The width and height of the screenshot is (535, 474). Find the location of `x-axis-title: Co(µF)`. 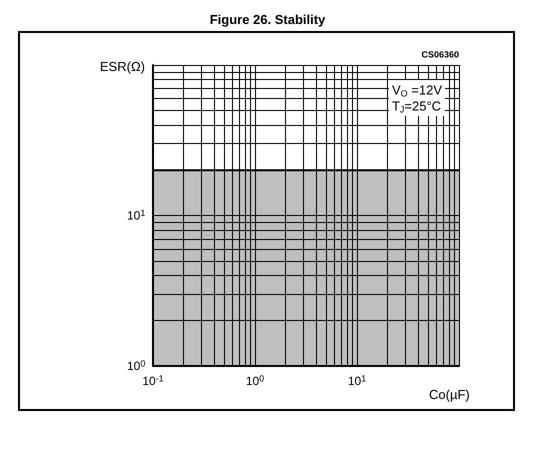

x-axis-title: Co(µF) is located at coordinates (449, 394).